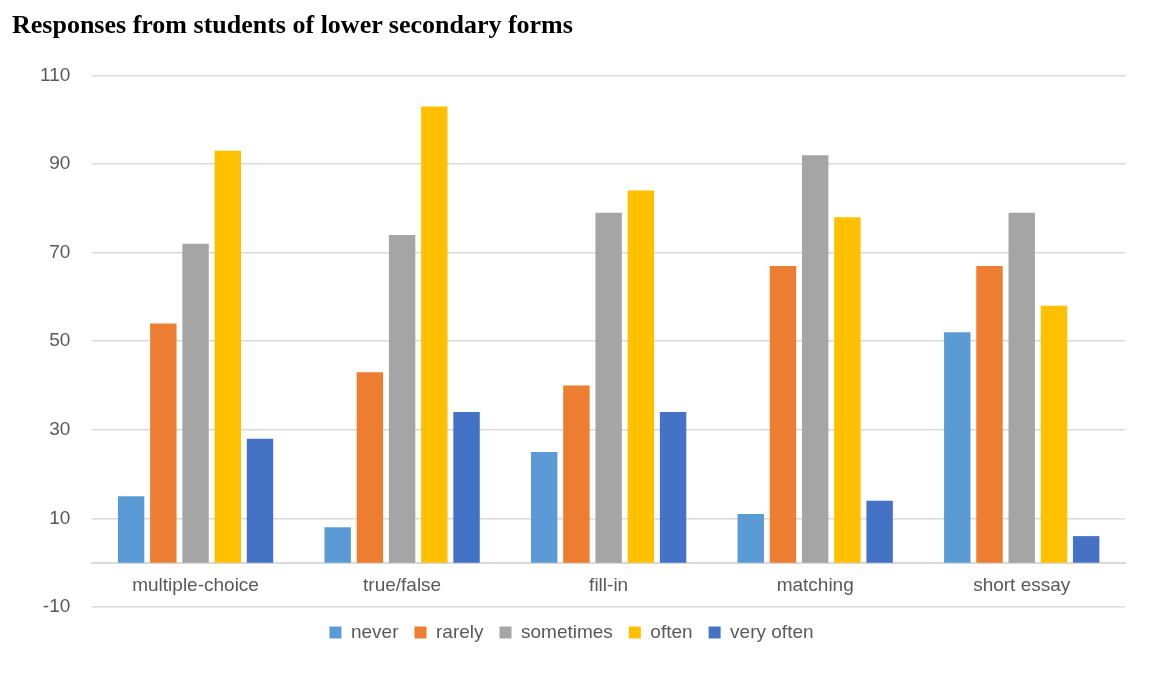 The height and width of the screenshot is (675, 1153). I want to click on y-tick-label: 110, so click(55, 74).